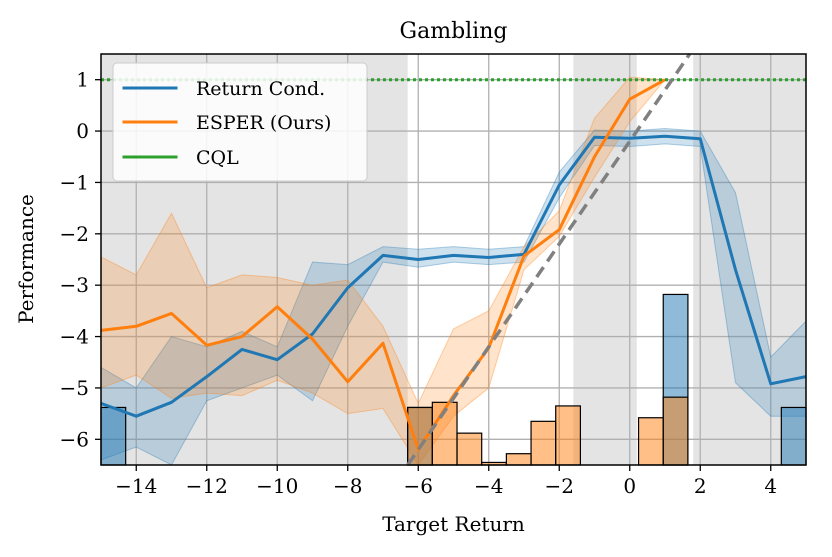 This screenshot has height=557, width=832. I want to click on y-tick-label-6: −5, so click(74, 388).